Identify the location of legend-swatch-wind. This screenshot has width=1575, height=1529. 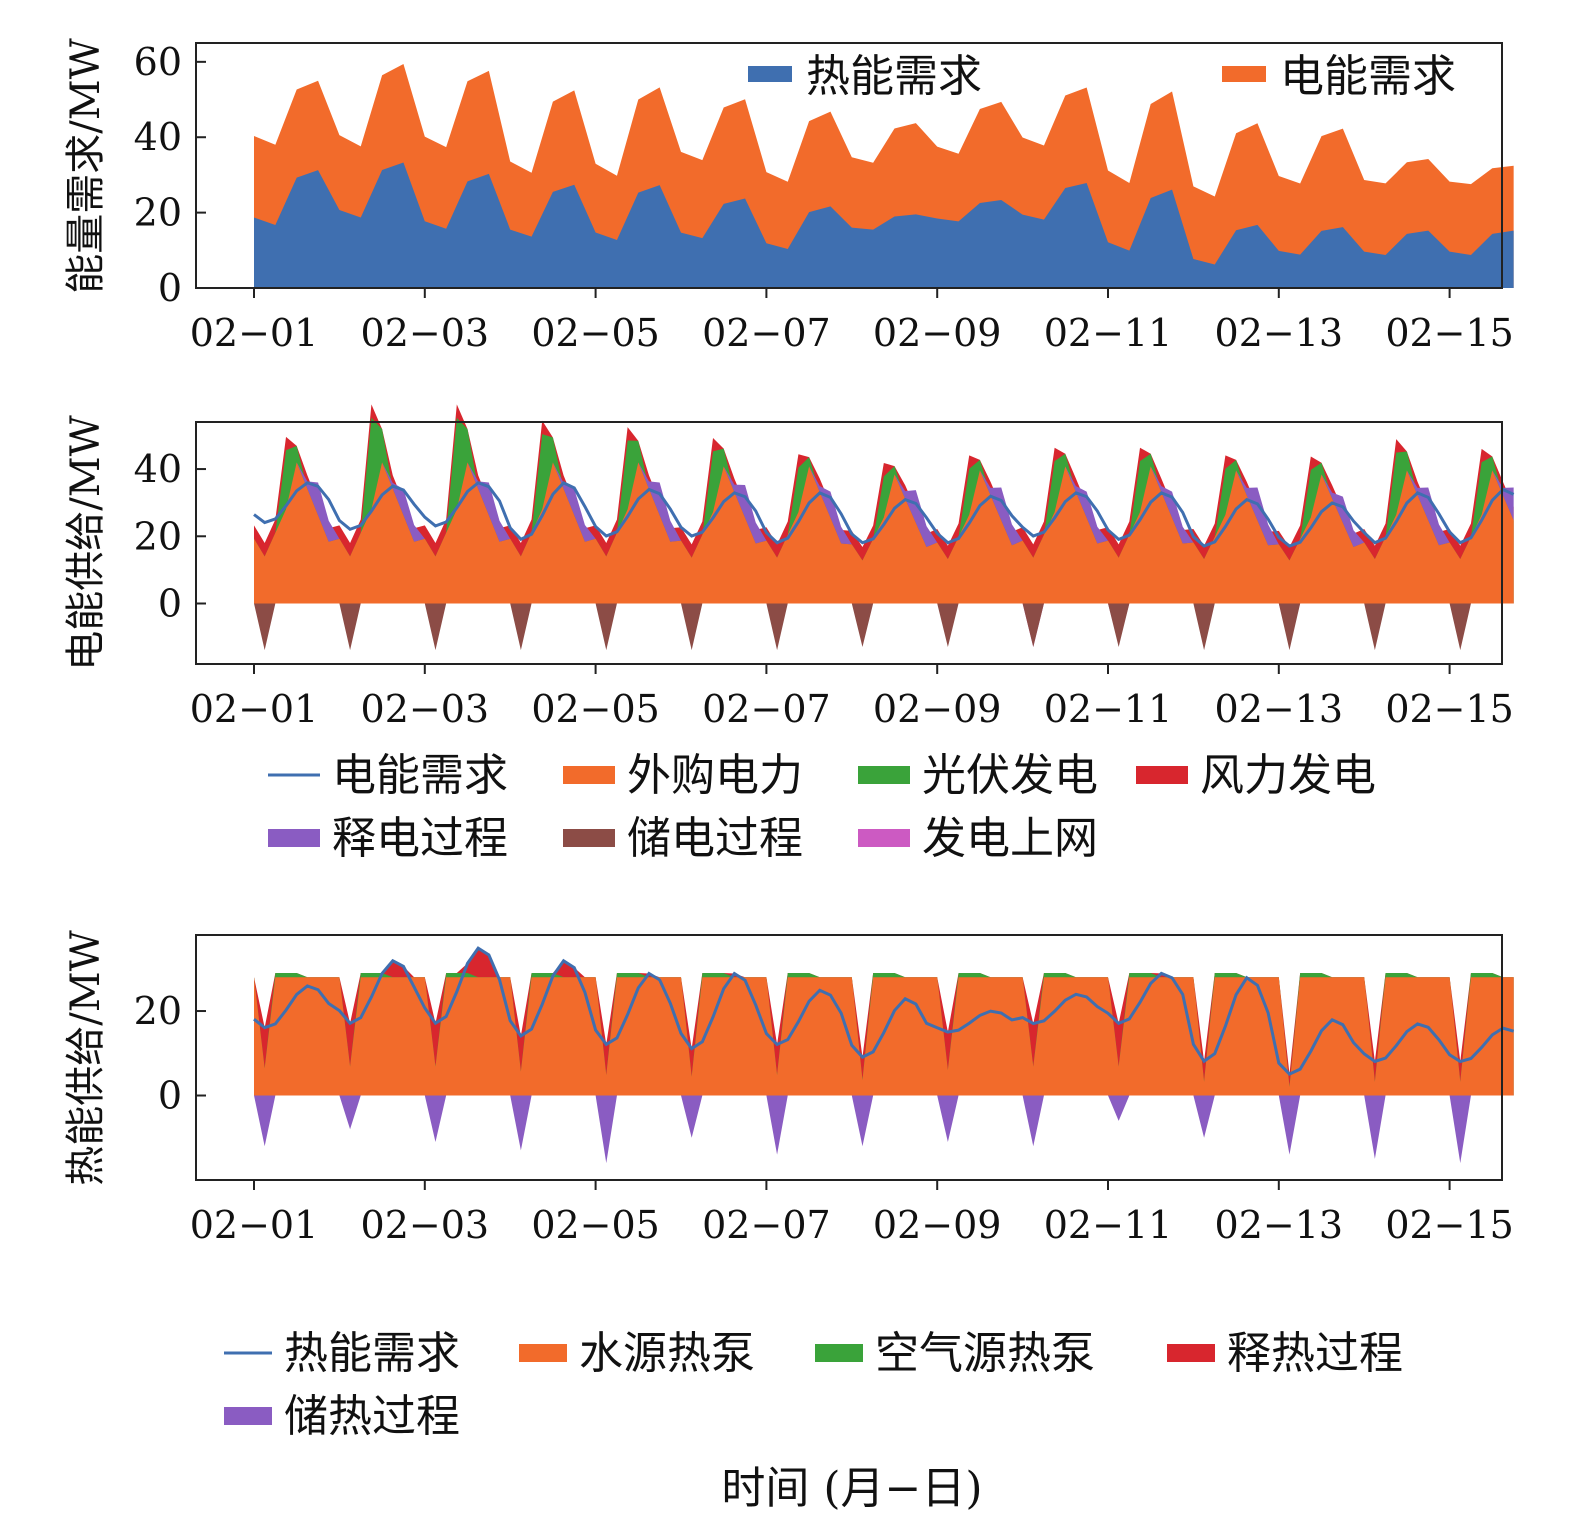
(1162, 775).